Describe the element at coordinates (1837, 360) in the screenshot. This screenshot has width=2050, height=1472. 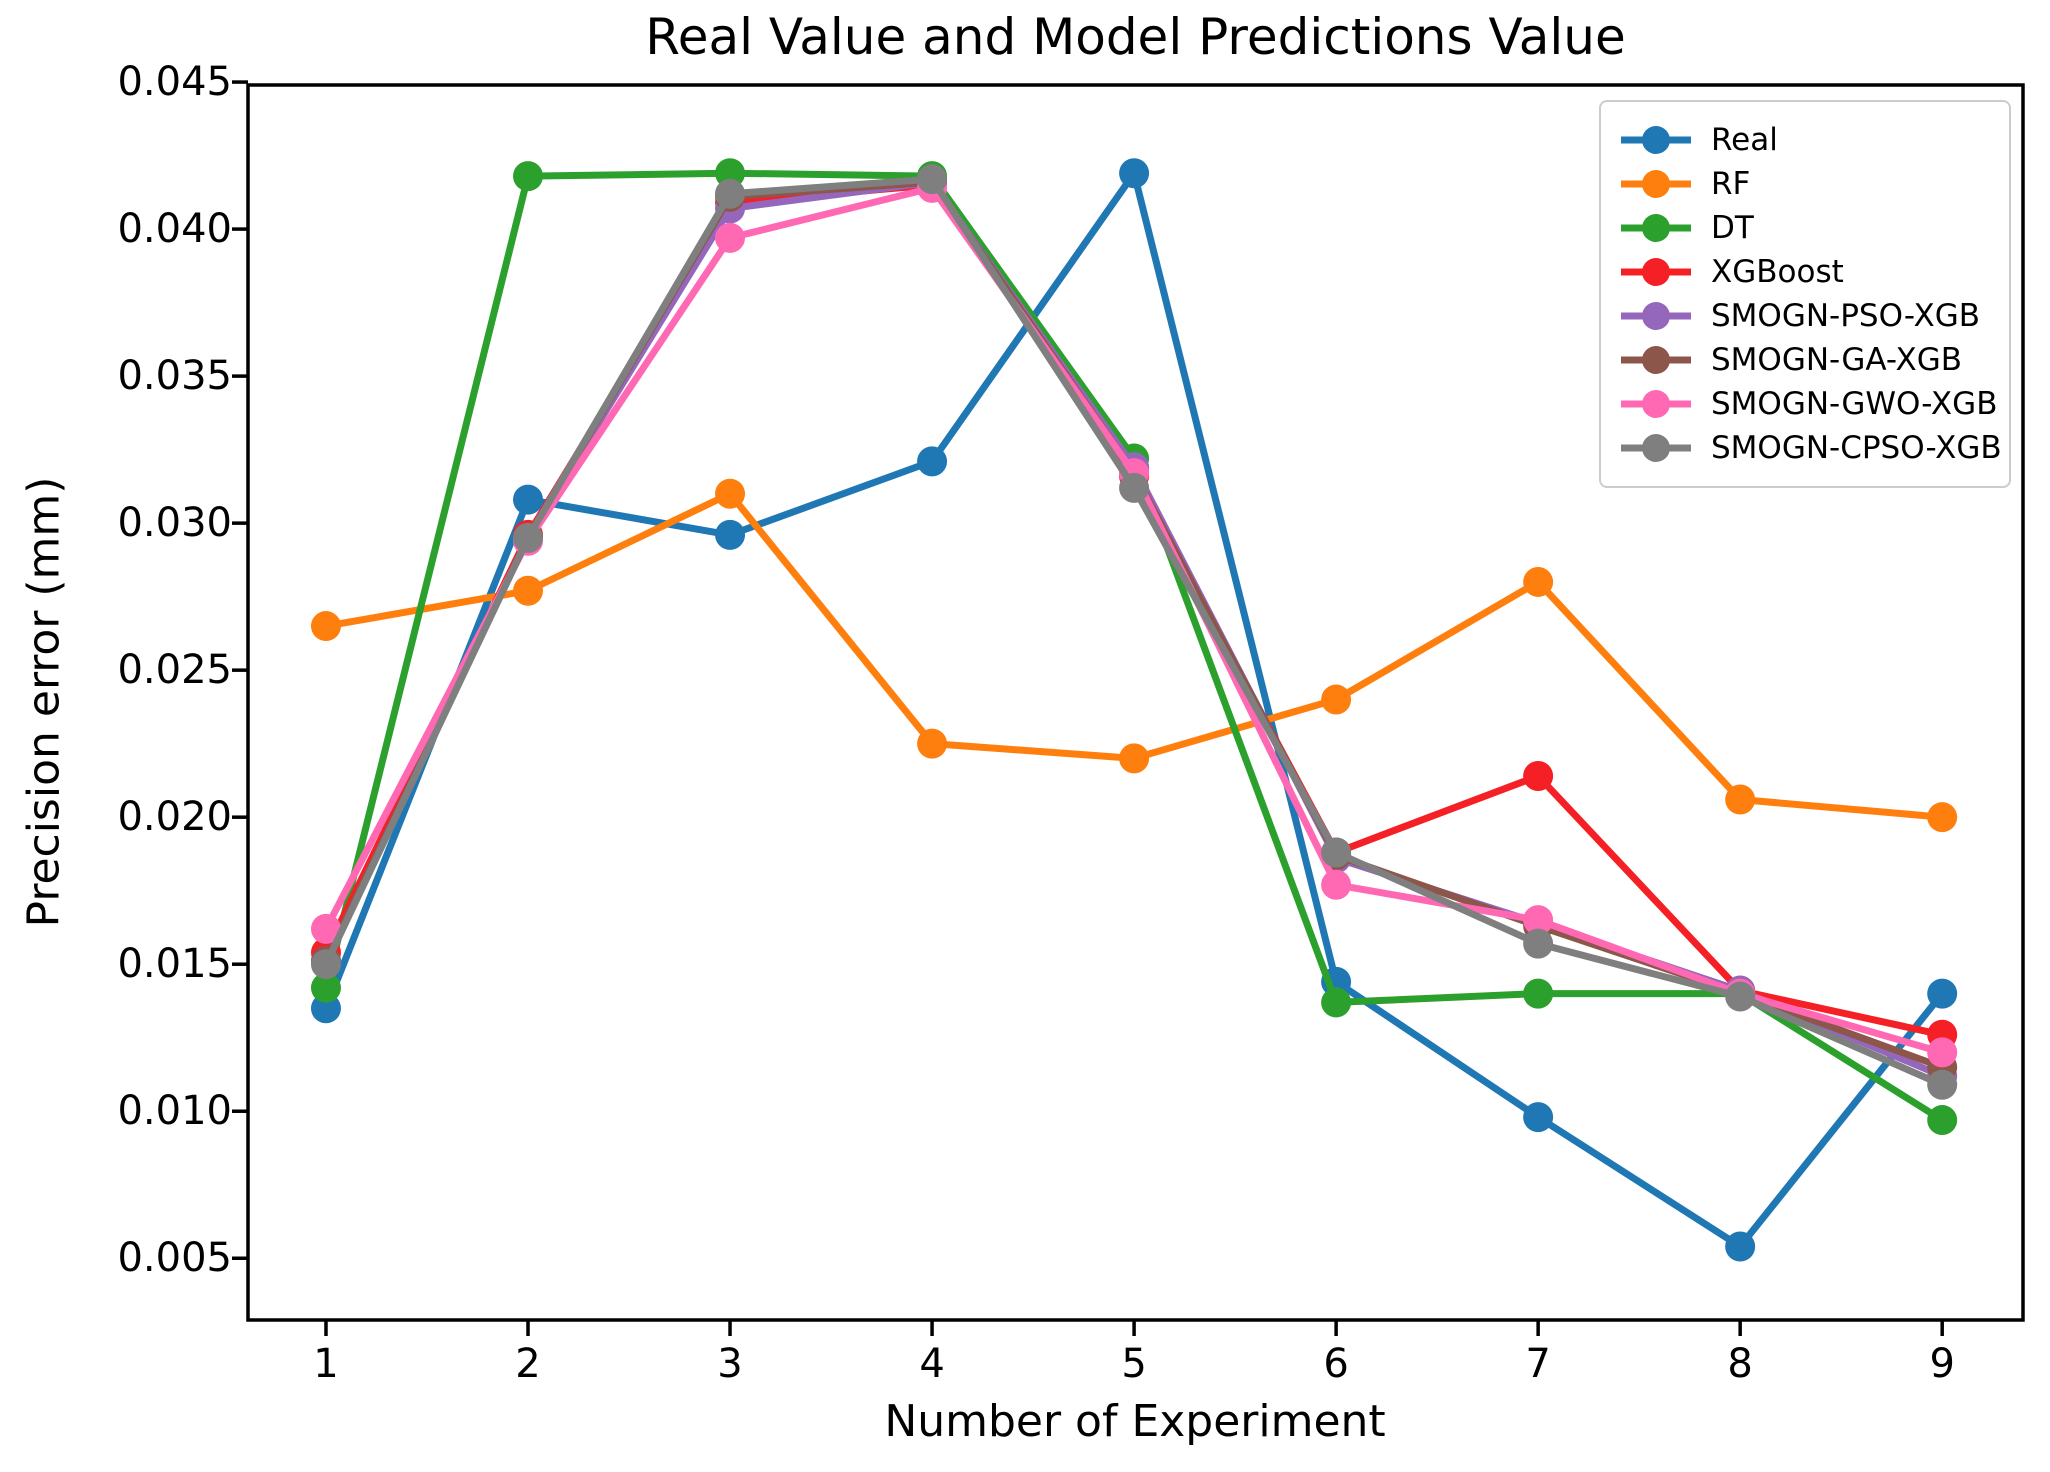
I see `legend-label: SMOGN-GA-XGB` at that location.